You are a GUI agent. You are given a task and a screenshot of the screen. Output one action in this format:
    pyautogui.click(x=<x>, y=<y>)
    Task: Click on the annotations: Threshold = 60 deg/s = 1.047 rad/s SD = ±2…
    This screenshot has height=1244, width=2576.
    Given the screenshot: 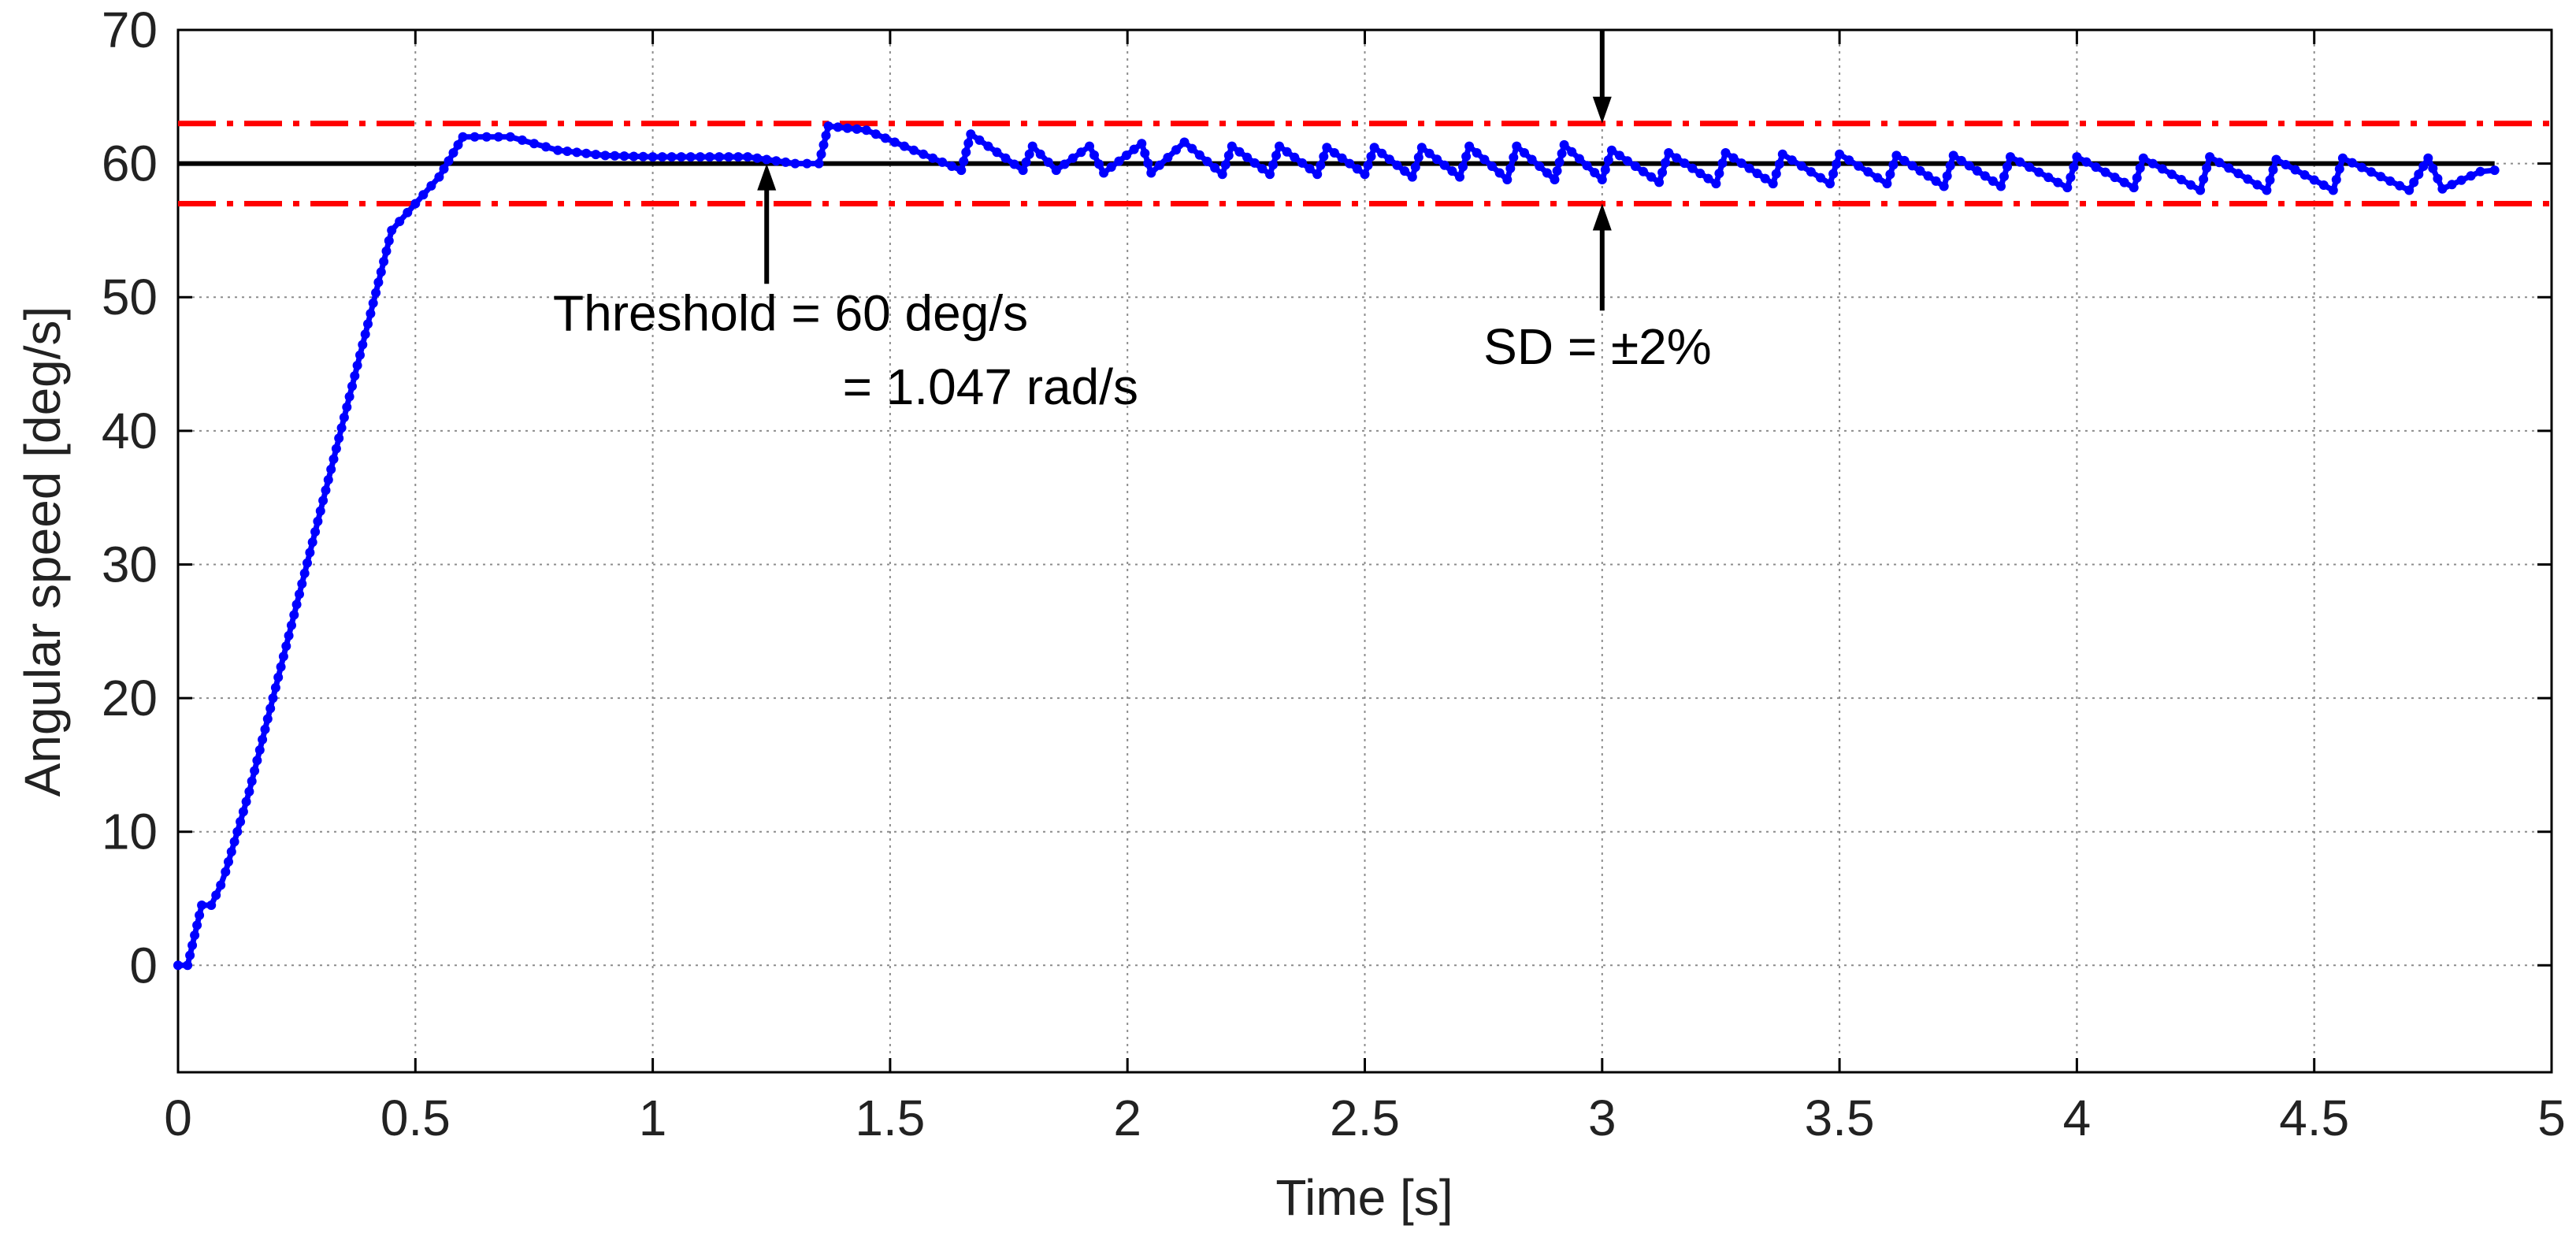 What is the action you would take?
    pyautogui.click(x=1132, y=350)
    